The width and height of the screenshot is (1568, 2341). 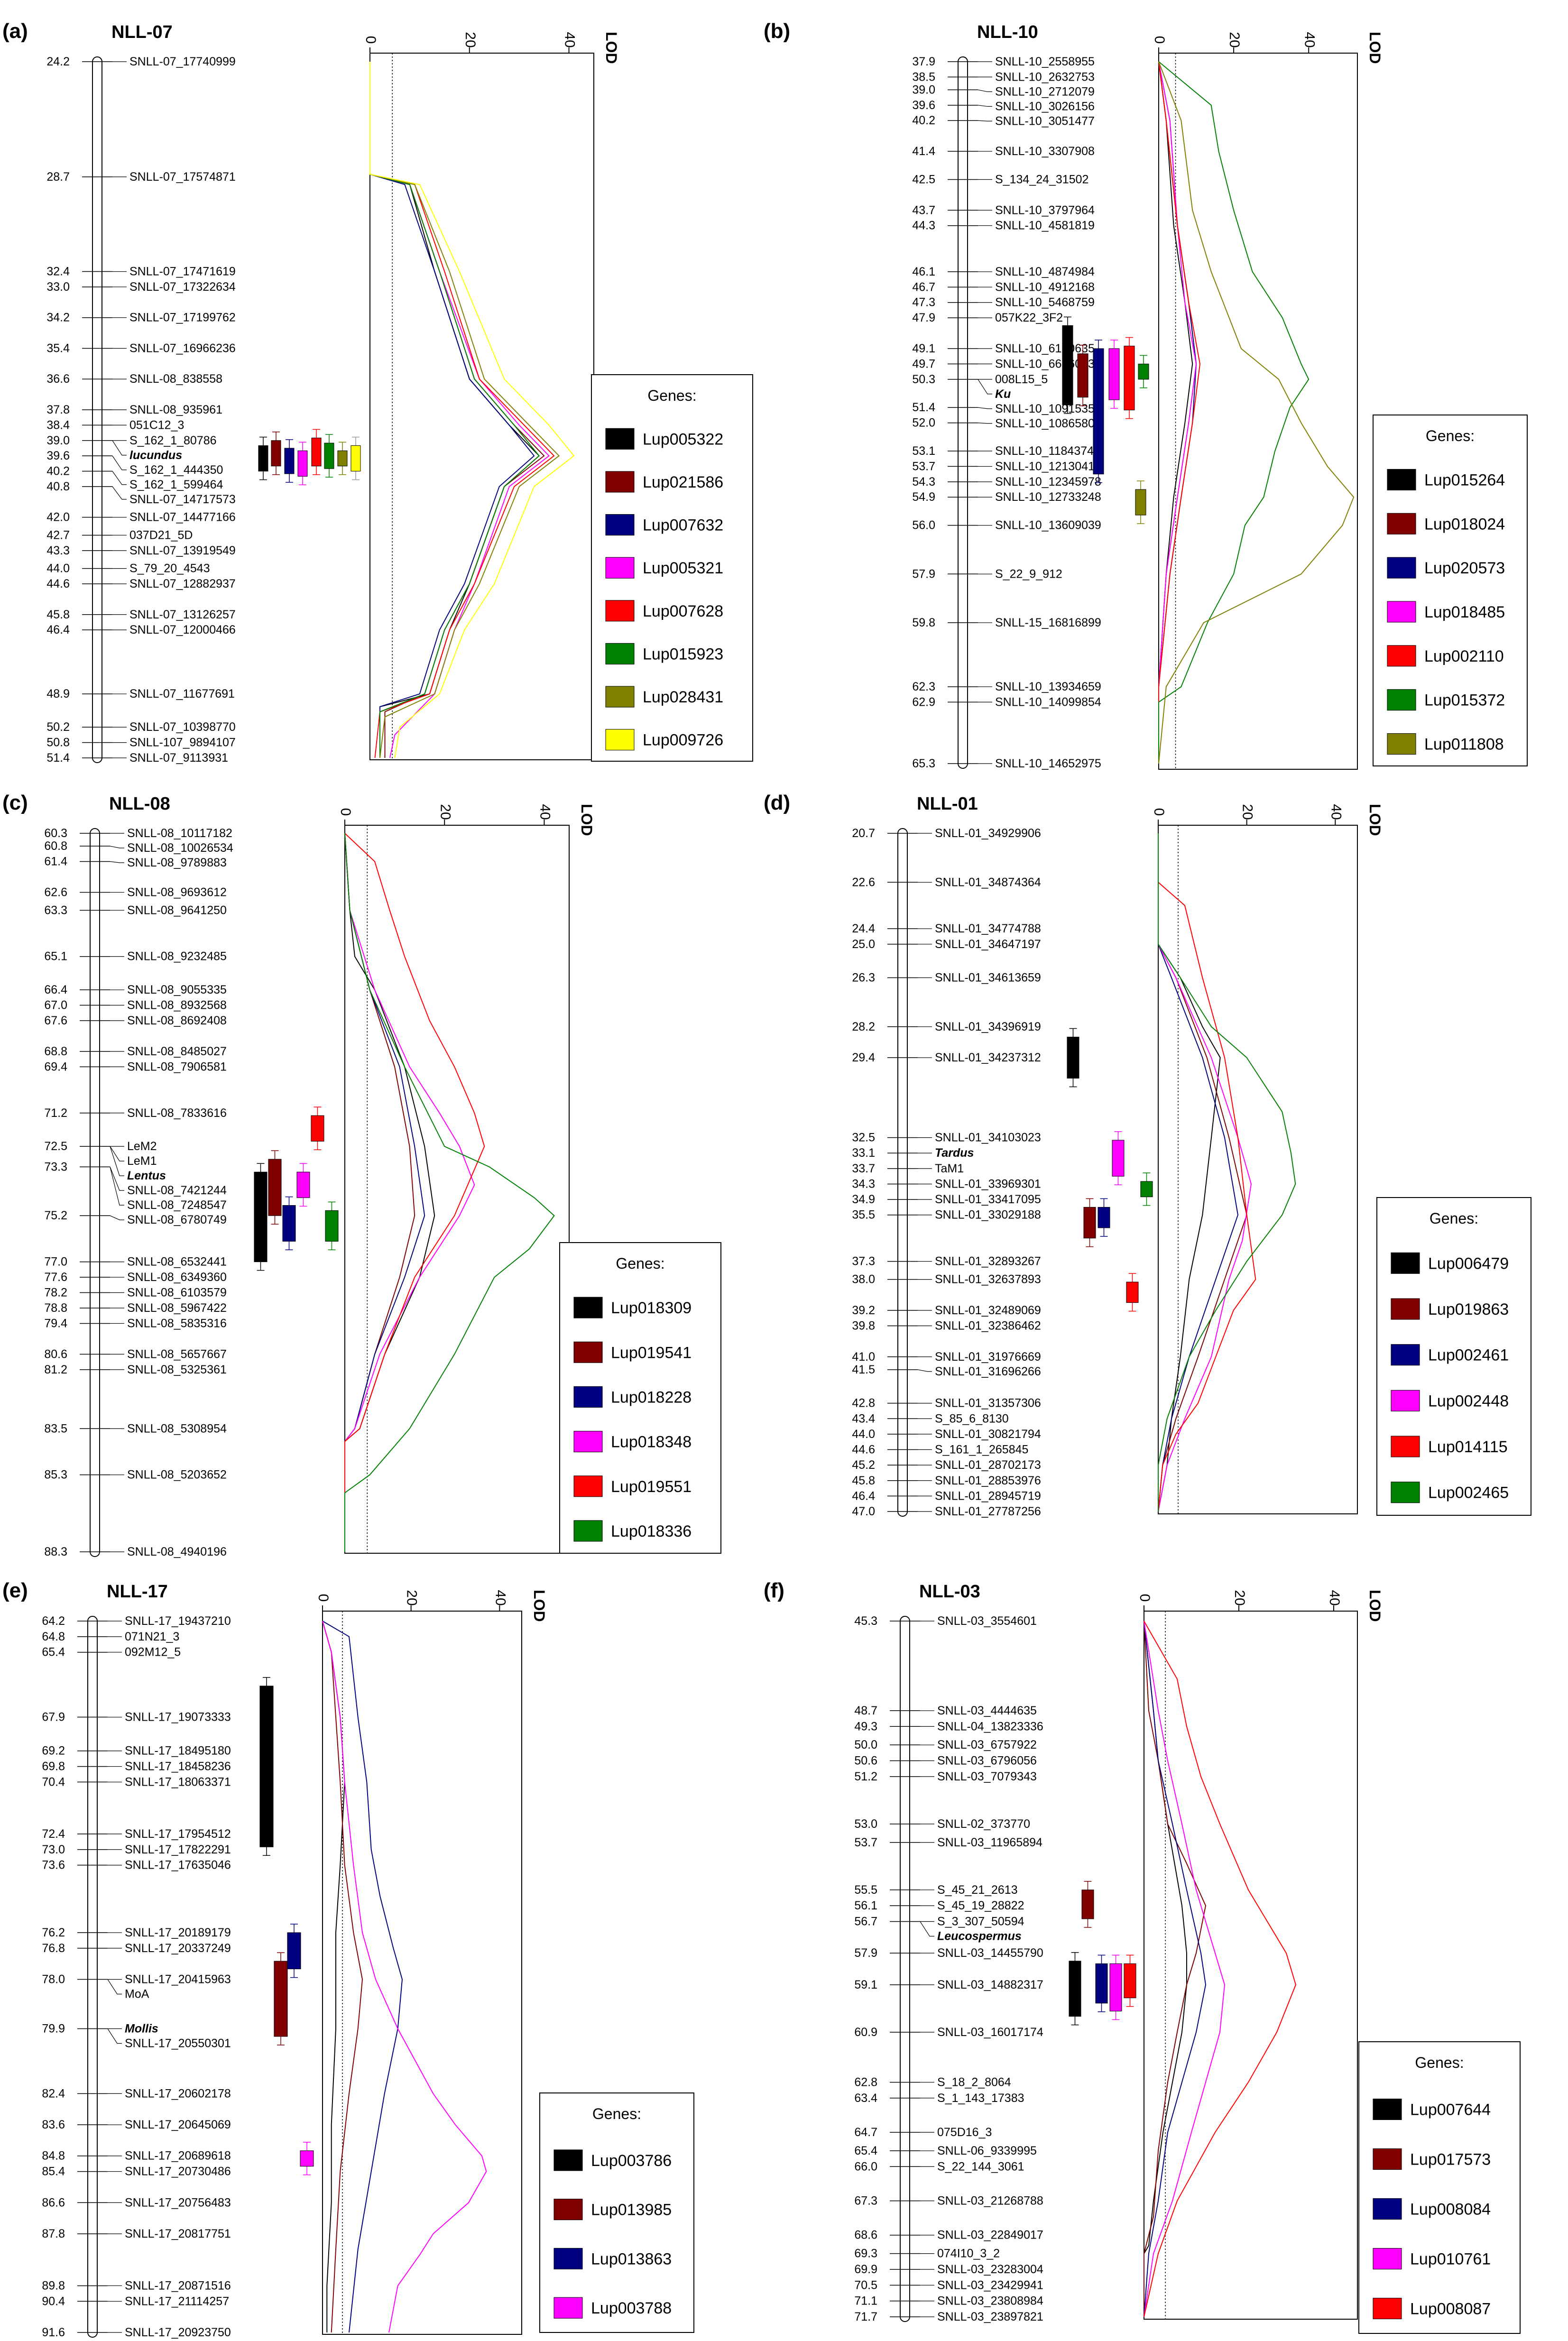 What do you see at coordinates (974, 2082) in the screenshot?
I see `marker-name: S_18_2_8064` at bounding box center [974, 2082].